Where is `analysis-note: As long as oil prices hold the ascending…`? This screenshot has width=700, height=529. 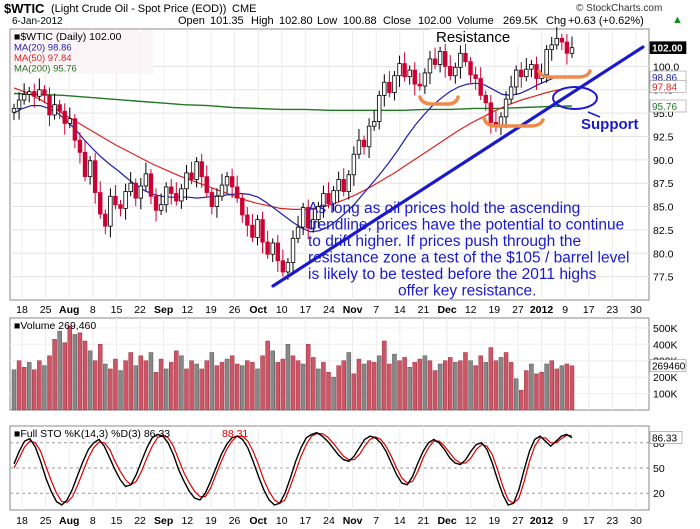
analysis-note: As long as oil prices hold the ascending… is located at coordinates (468, 250).